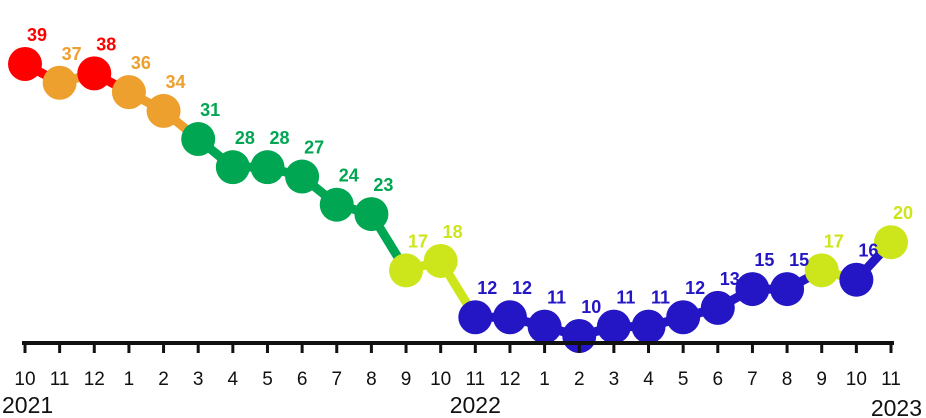 This screenshot has height=418, width=926. Describe the element at coordinates (349, 176) in the screenshot. I see `data-label: 24` at that location.